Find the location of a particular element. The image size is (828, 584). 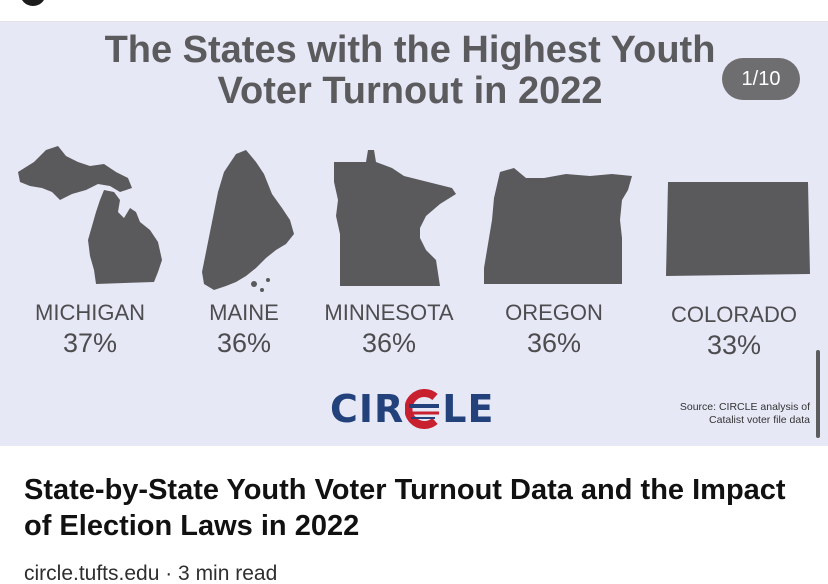

top-strip is located at coordinates (414, 11).